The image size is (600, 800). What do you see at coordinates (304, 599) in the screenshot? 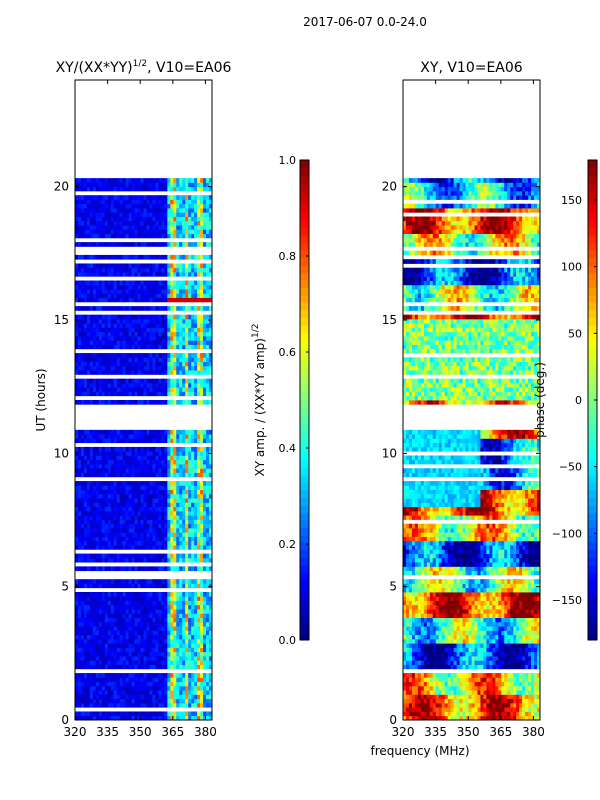
I see `colorbar-segment` at bounding box center [304, 599].